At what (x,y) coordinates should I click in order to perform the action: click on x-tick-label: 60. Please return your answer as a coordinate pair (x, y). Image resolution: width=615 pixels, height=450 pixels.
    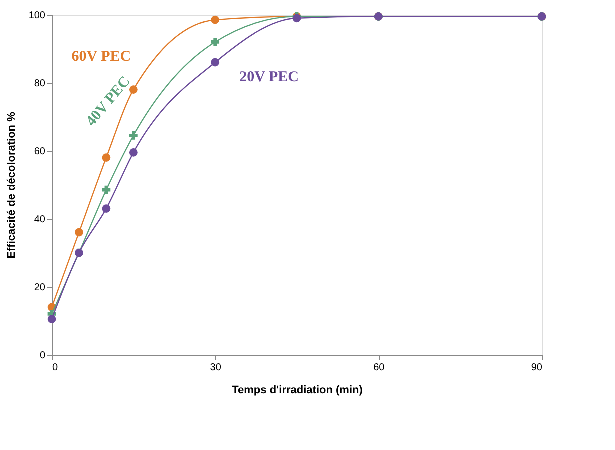
    Looking at the image, I should click on (380, 368).